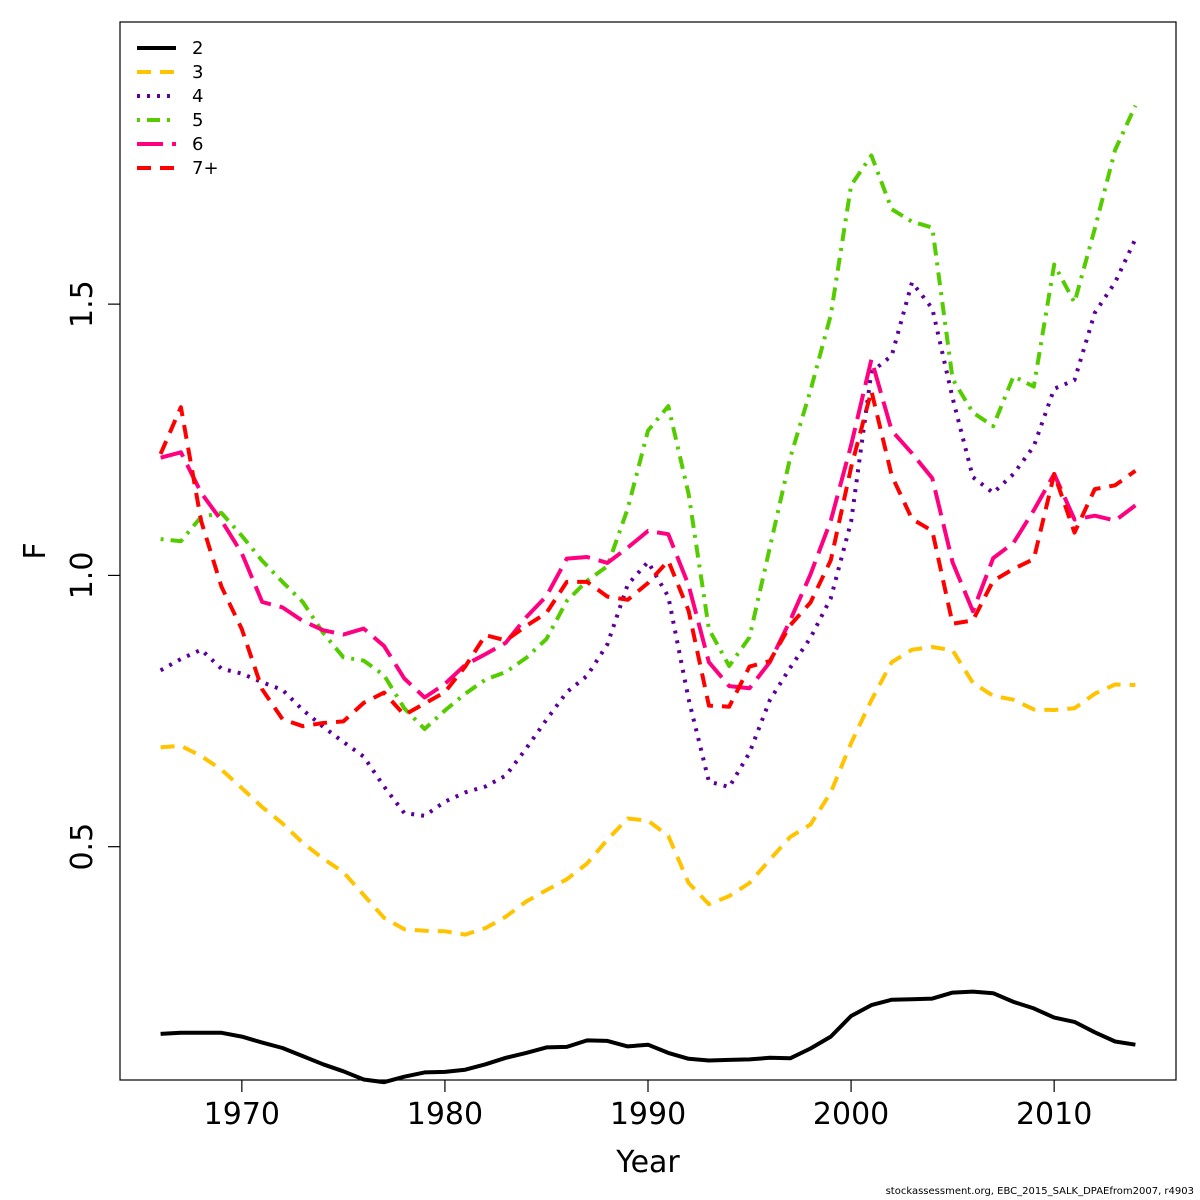  I want to click on y-tick-label: 1.5, so click(82, 304).